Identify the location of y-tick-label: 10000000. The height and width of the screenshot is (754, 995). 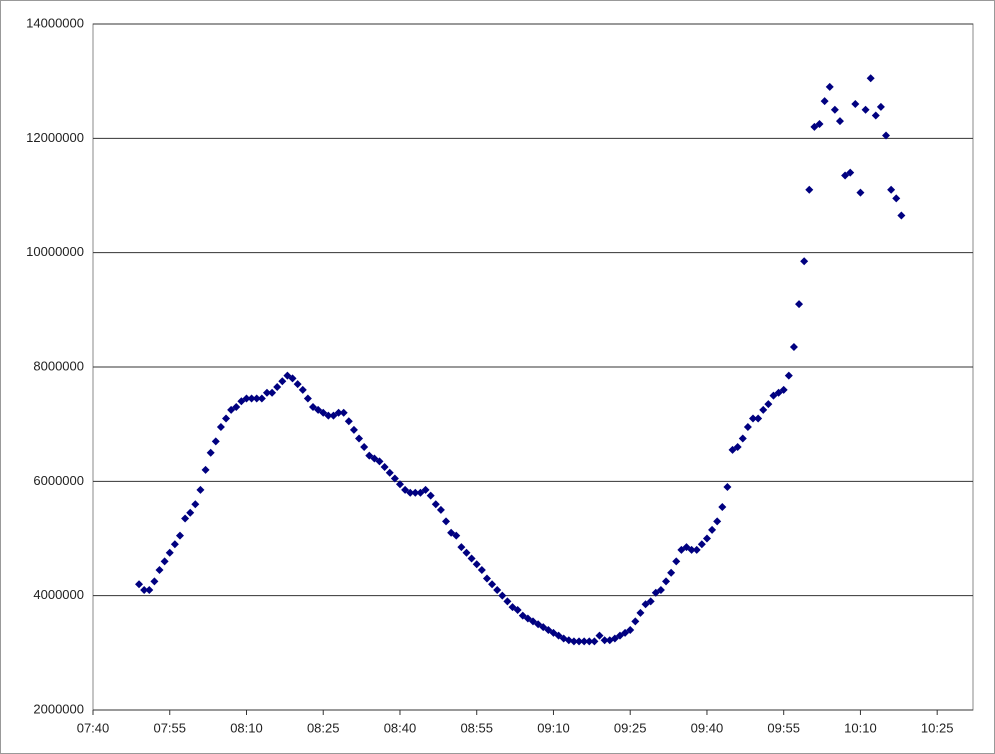
(55, 251).